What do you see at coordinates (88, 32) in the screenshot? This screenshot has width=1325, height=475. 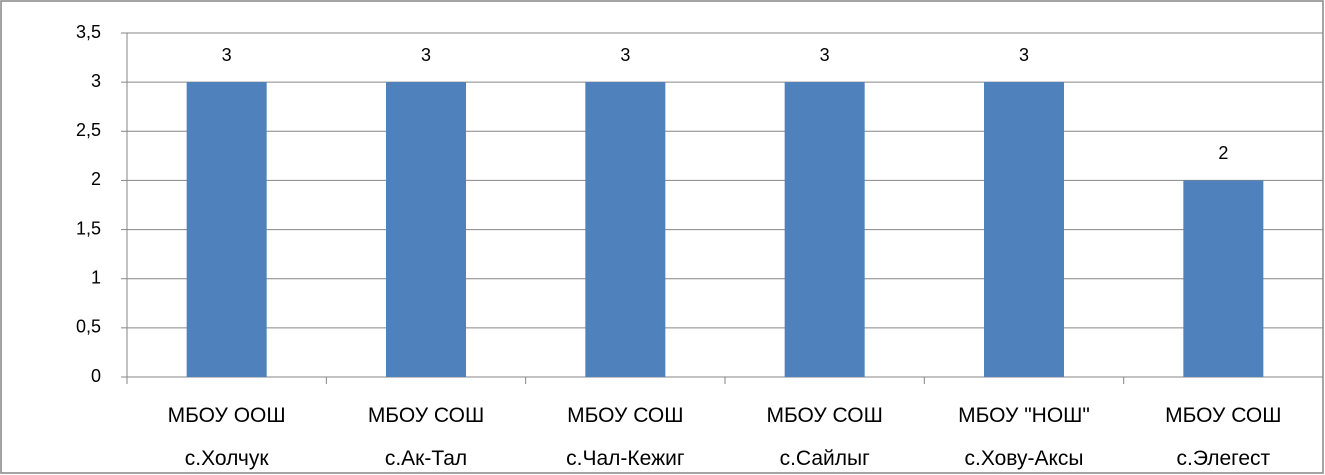 I see `y-tick-label: 3,5` at bounding box center [88, 32].